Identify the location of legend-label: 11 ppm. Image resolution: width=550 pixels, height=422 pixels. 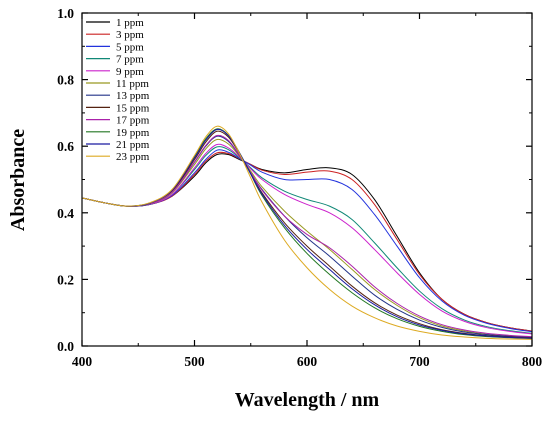
(132, 84).